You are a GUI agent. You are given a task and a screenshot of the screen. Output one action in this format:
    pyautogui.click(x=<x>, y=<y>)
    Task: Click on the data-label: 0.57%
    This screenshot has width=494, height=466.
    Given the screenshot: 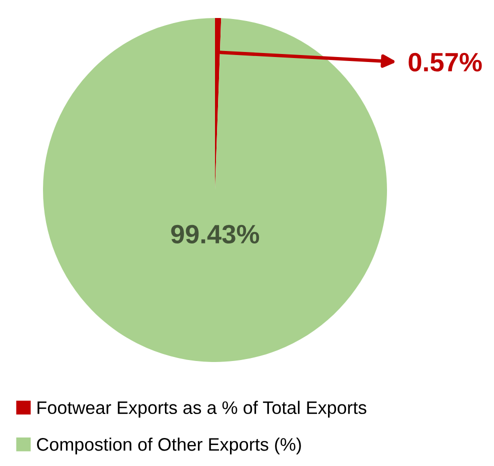 What is the action you would take?
    pyautogui.click(x=445, y=62)
    